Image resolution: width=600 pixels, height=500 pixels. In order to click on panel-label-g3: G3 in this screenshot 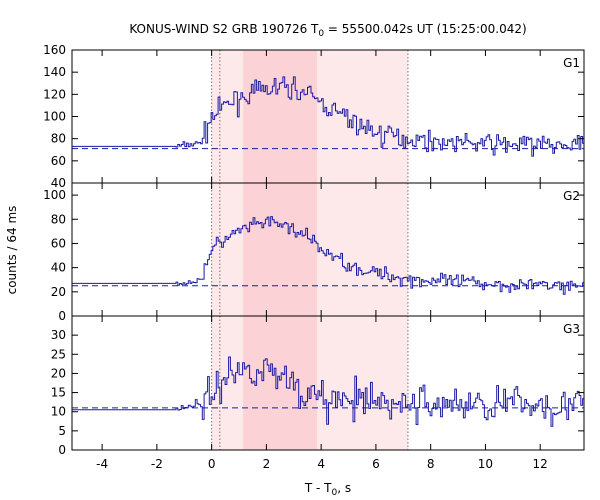, I will do `click(571, 329)`.